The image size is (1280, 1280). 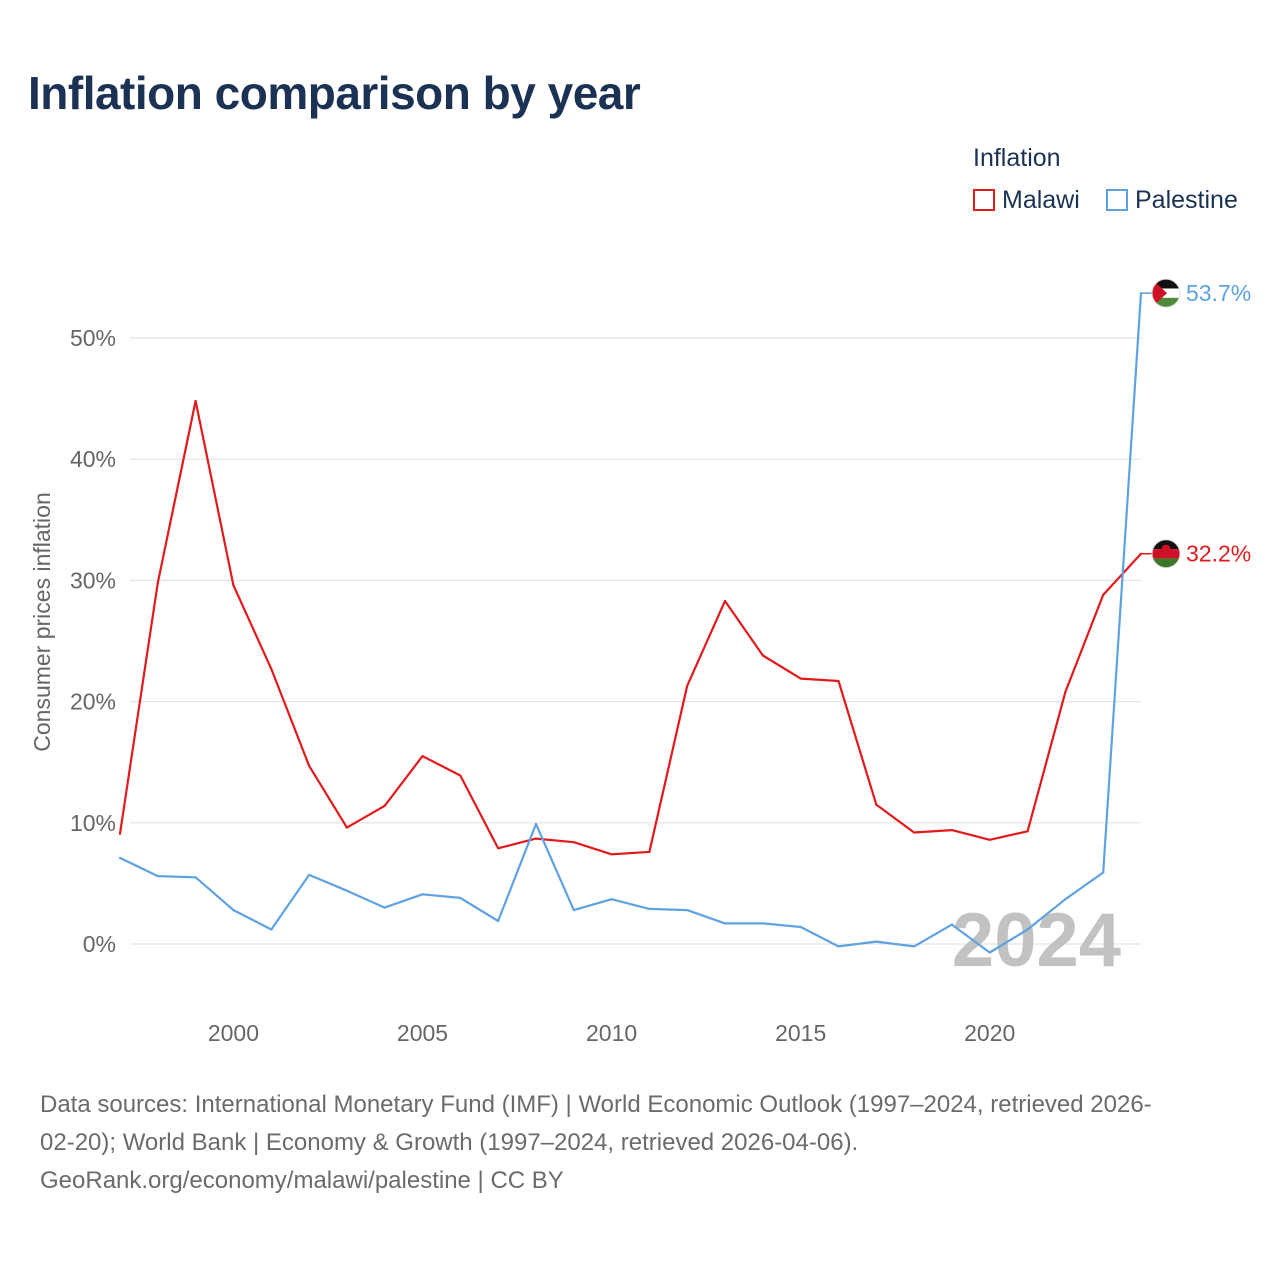 What do you see at coordinates (233, 585) in the screenshot?
I see `data-point-malawi-2000` at bounding box center [233, 585].